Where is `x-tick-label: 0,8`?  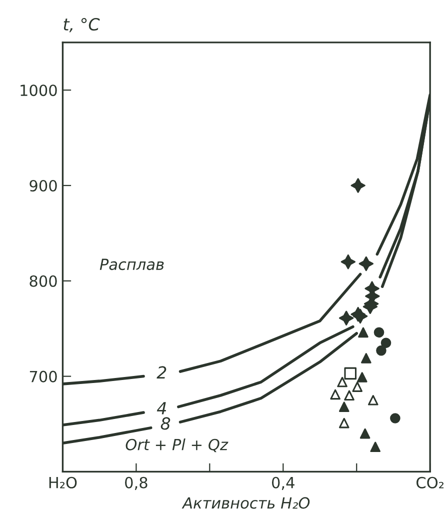
x-tick-label: 0,8 is located at coordinates (136, 483).